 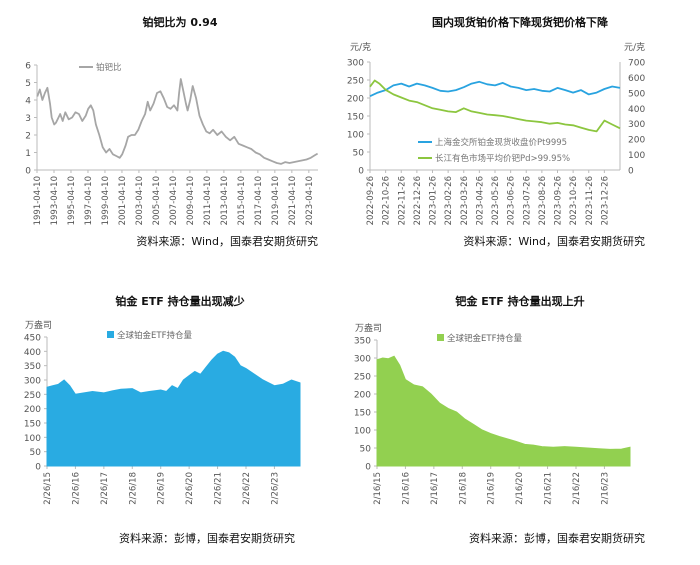 I want to click on x-tick-label: 2021-04-10, so click(x=293, y=200).